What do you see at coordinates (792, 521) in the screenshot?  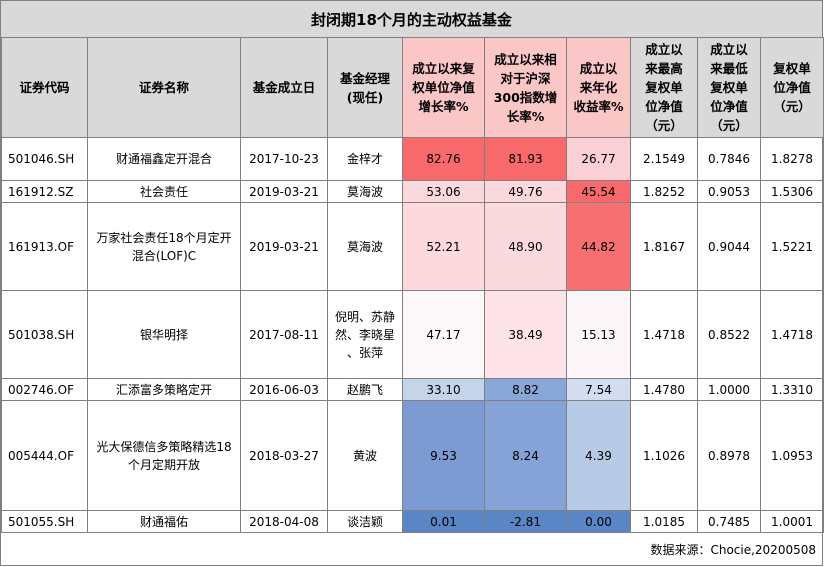 I see `cell-nav: 1.0001` at bounding box center [792, 521].